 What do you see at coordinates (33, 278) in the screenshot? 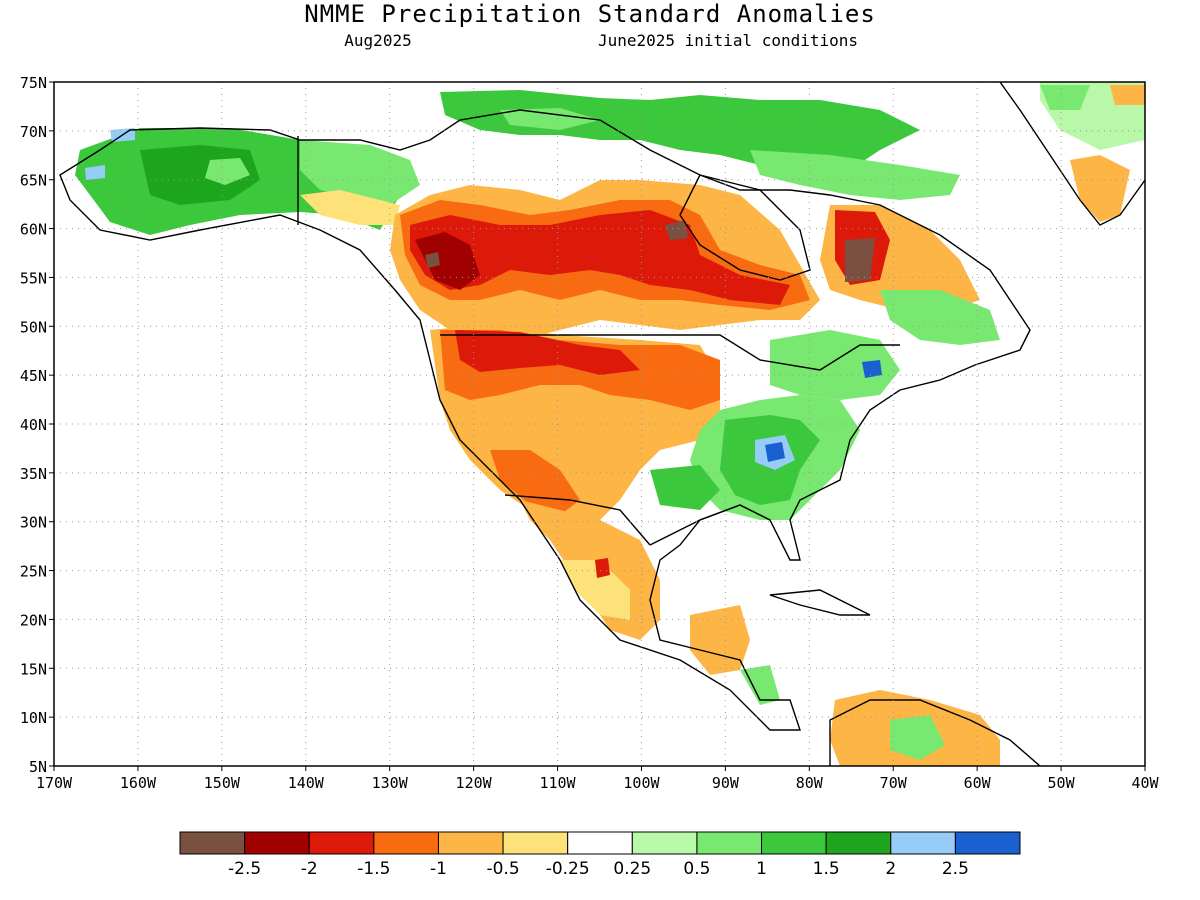
I see `lat-tick-label: 55N` at bounding box center [33, 278].